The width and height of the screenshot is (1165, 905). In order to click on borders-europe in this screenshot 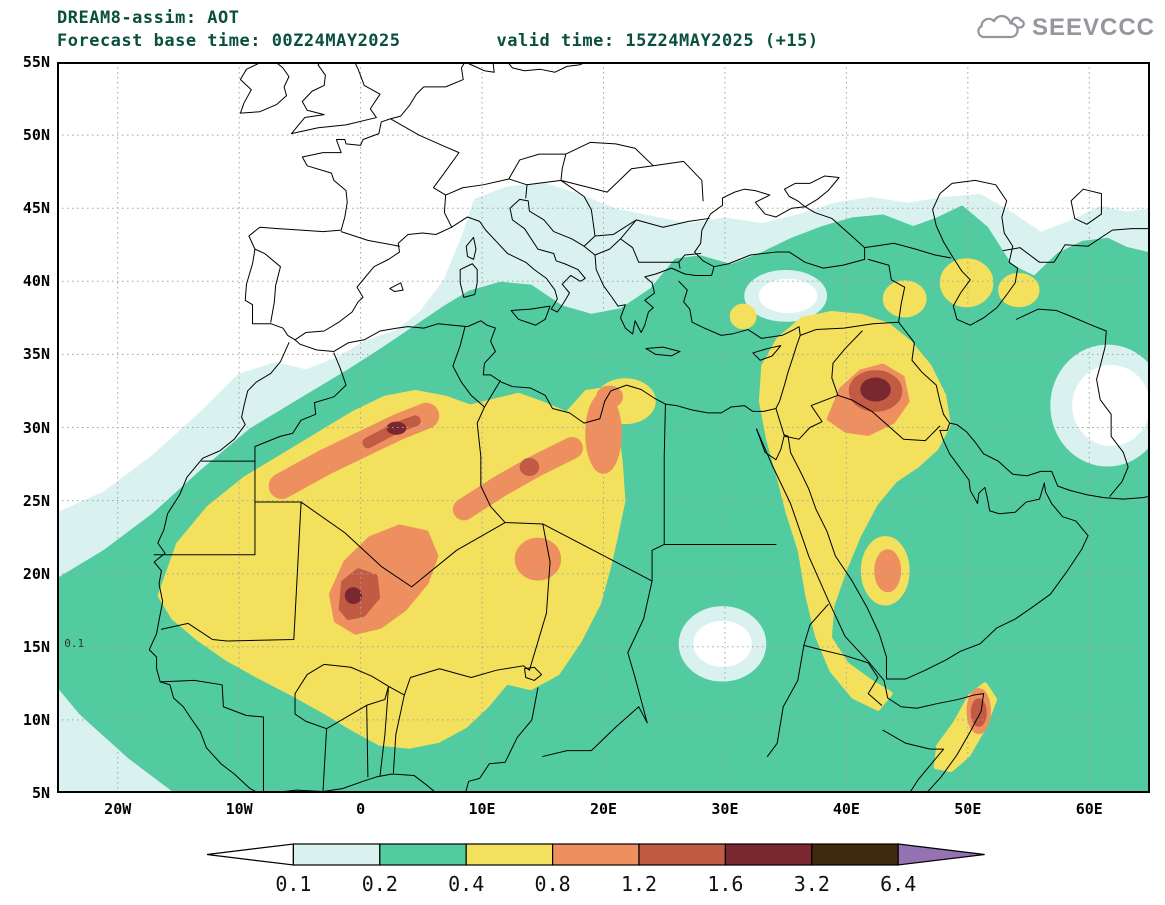, I will do `click(482, 220)`.